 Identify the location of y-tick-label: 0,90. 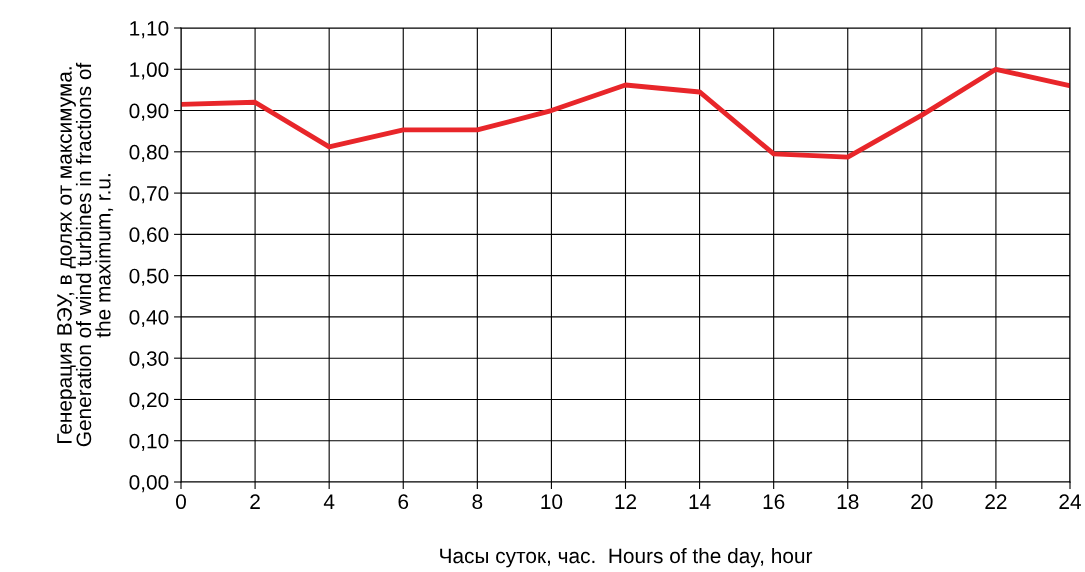
(149, 112).